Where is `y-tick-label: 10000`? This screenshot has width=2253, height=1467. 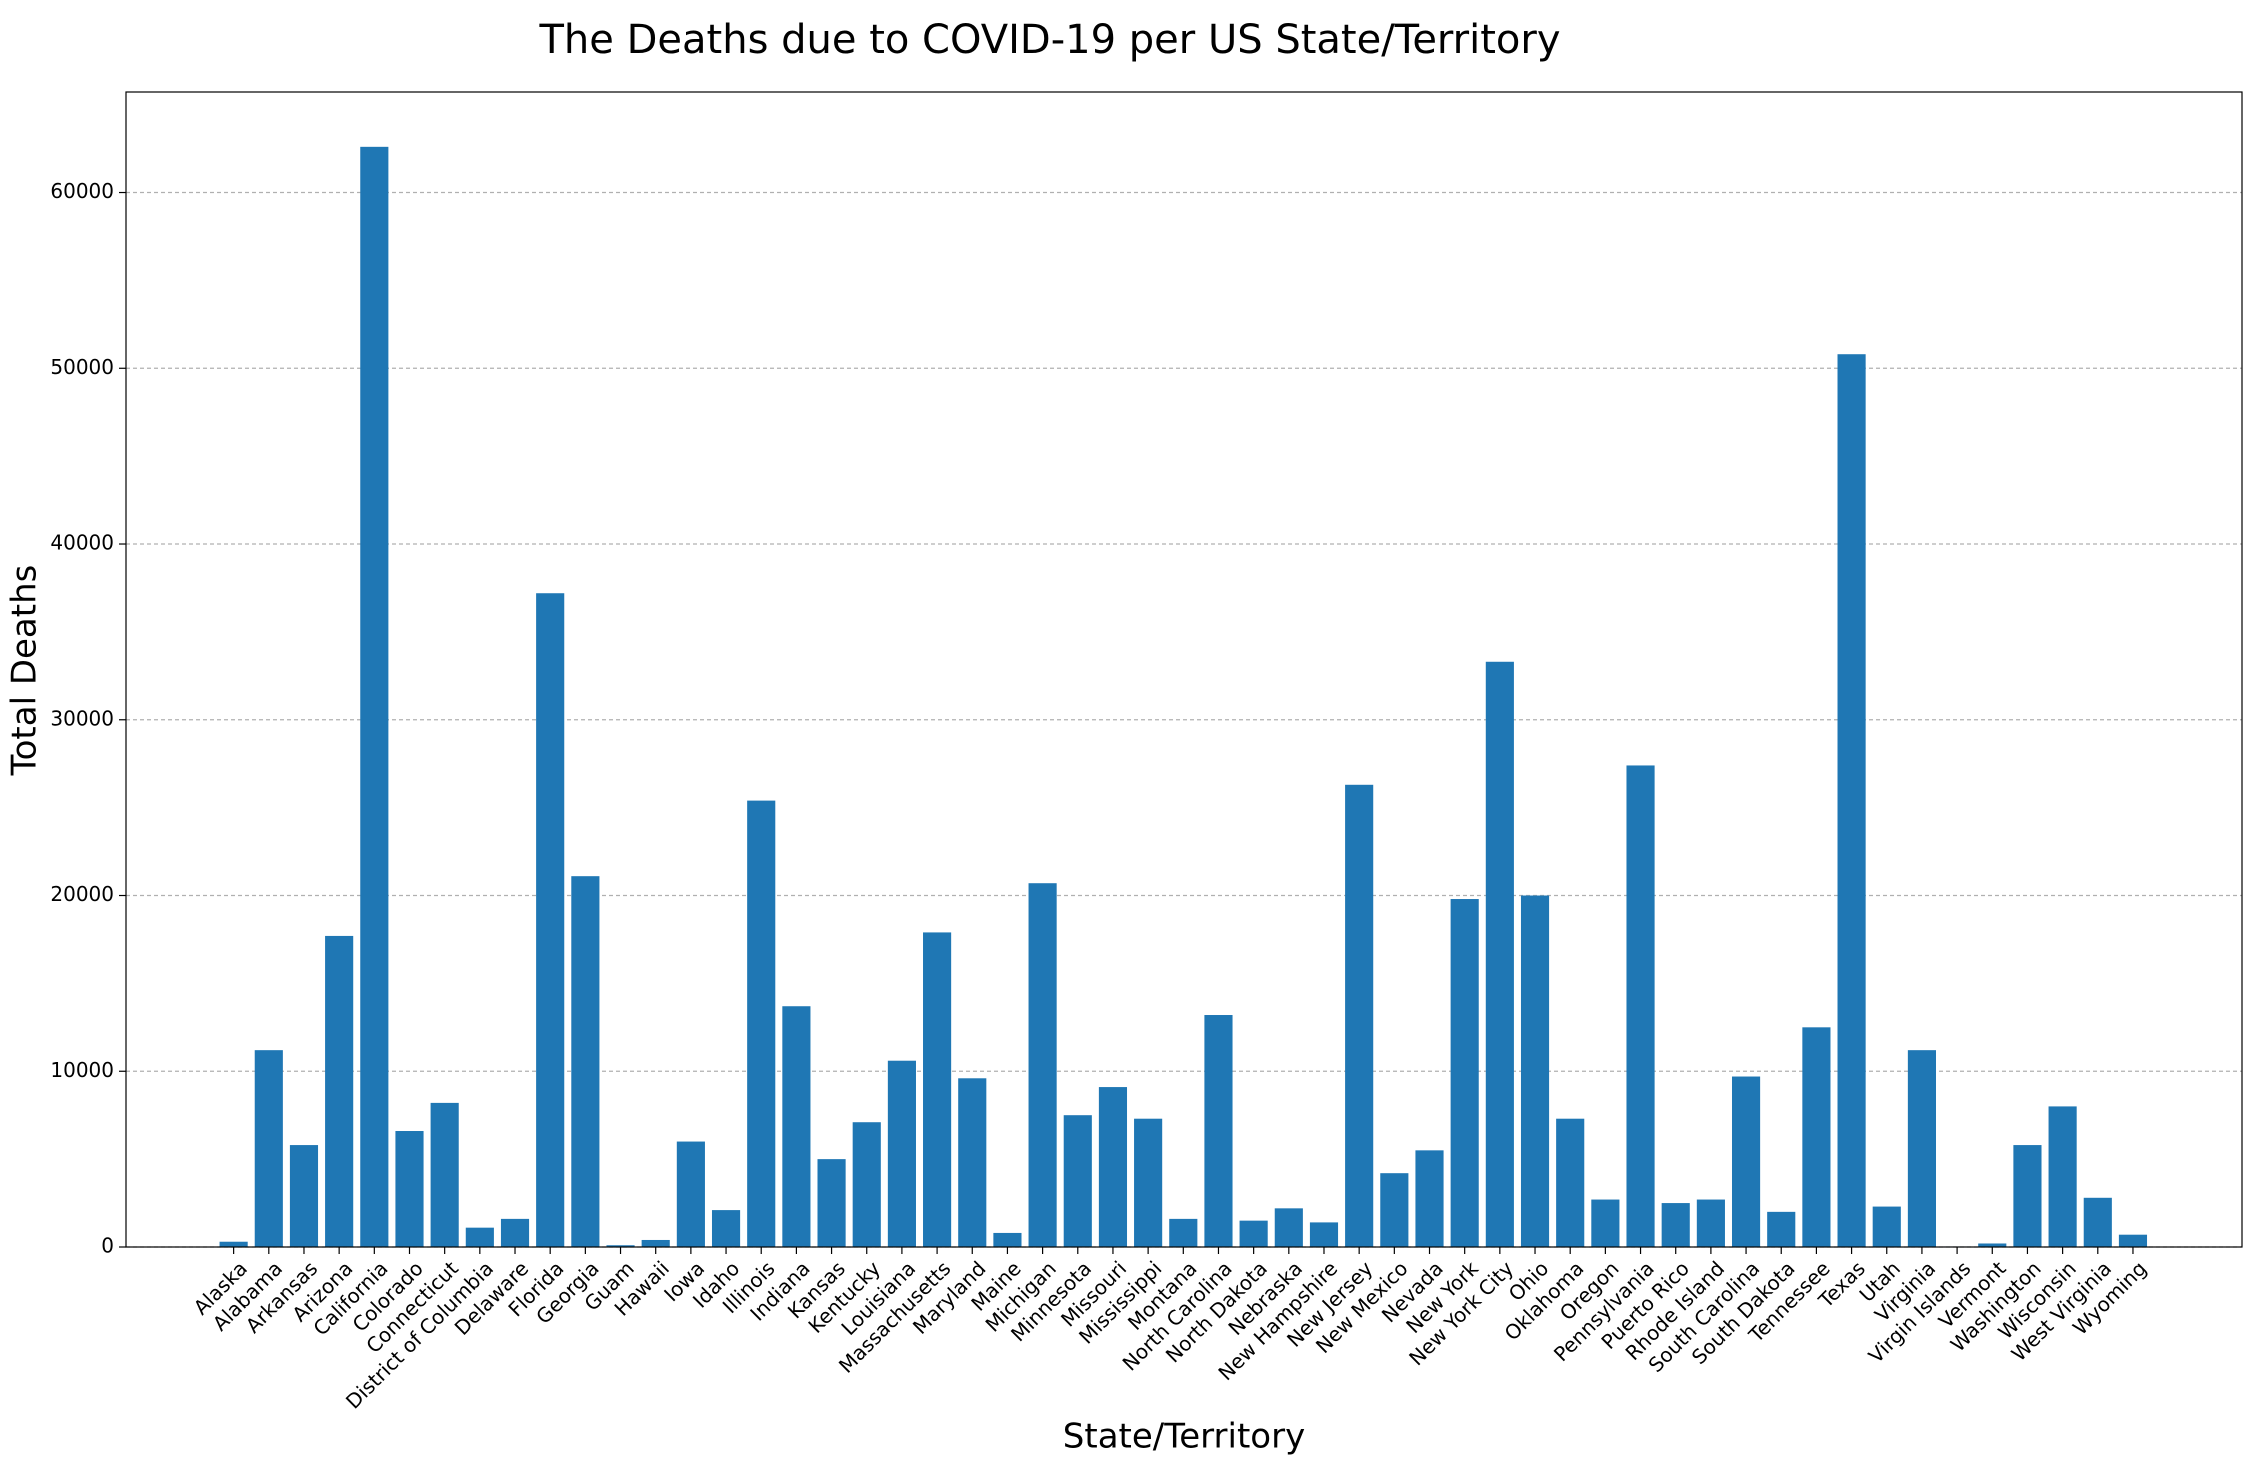
y-tick-label: 10000 is located at coordinates (82, 1070).